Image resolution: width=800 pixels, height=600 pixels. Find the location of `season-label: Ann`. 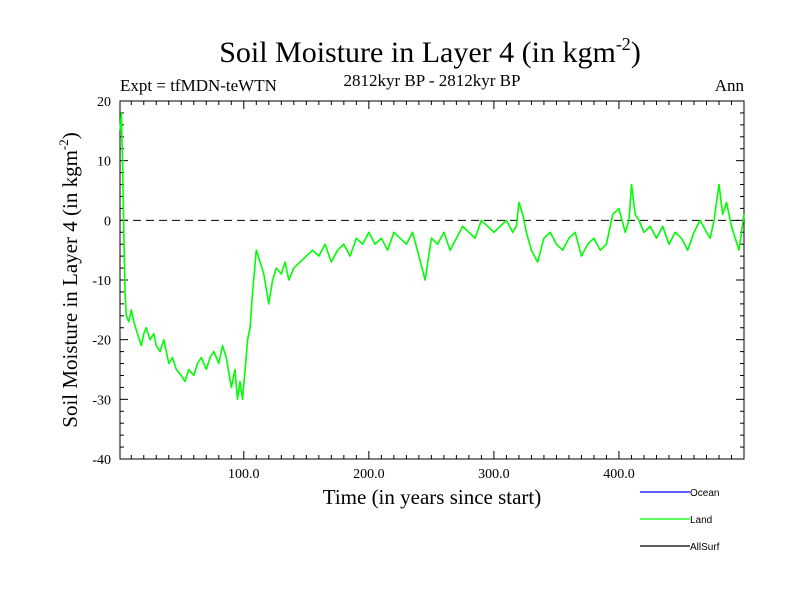

season-label: Ann is located at coordinates (730, 85).